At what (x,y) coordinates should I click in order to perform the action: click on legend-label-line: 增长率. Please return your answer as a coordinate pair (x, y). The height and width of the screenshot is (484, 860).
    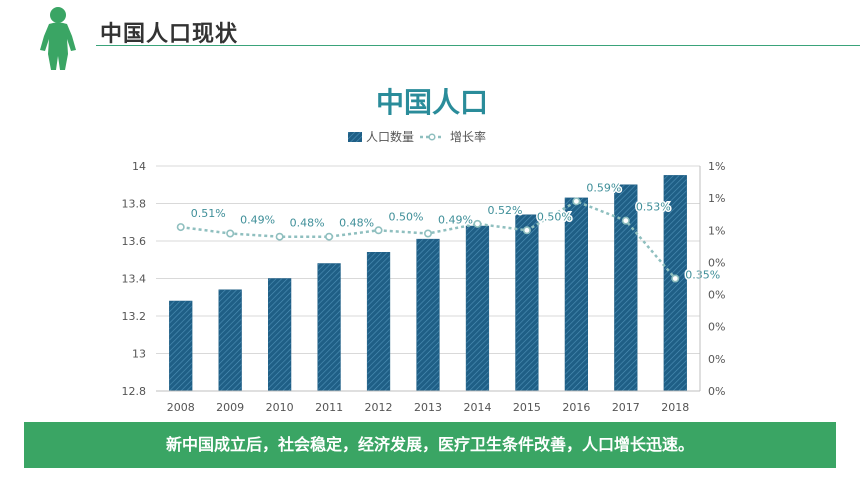
    Looking at the image, I should click on (468, 136).